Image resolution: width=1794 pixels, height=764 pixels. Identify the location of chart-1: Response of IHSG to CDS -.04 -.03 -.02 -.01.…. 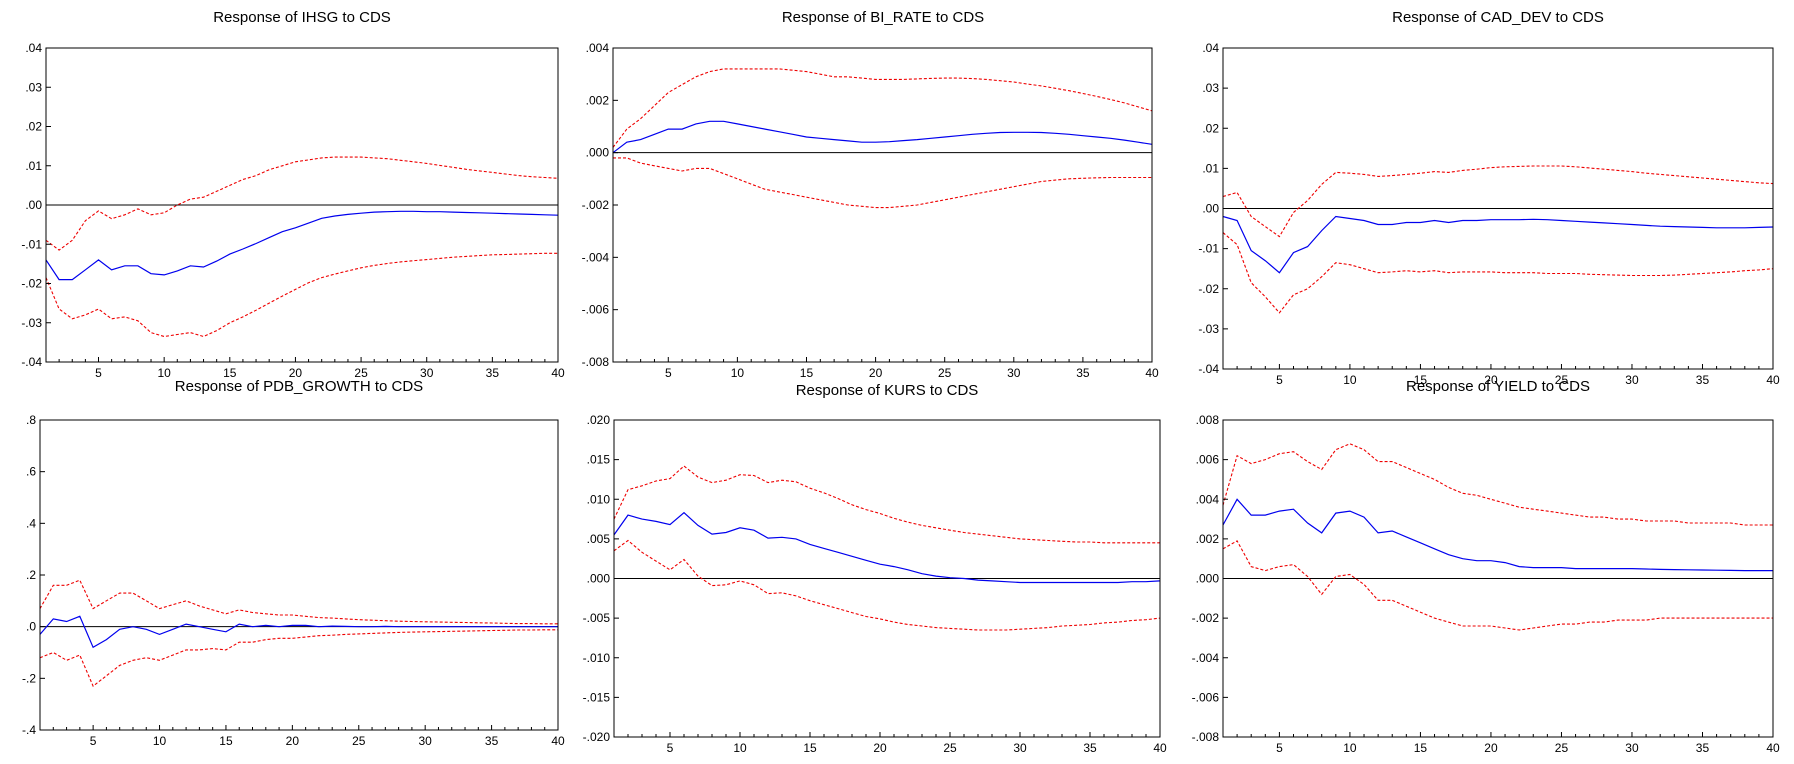
(293, 194).